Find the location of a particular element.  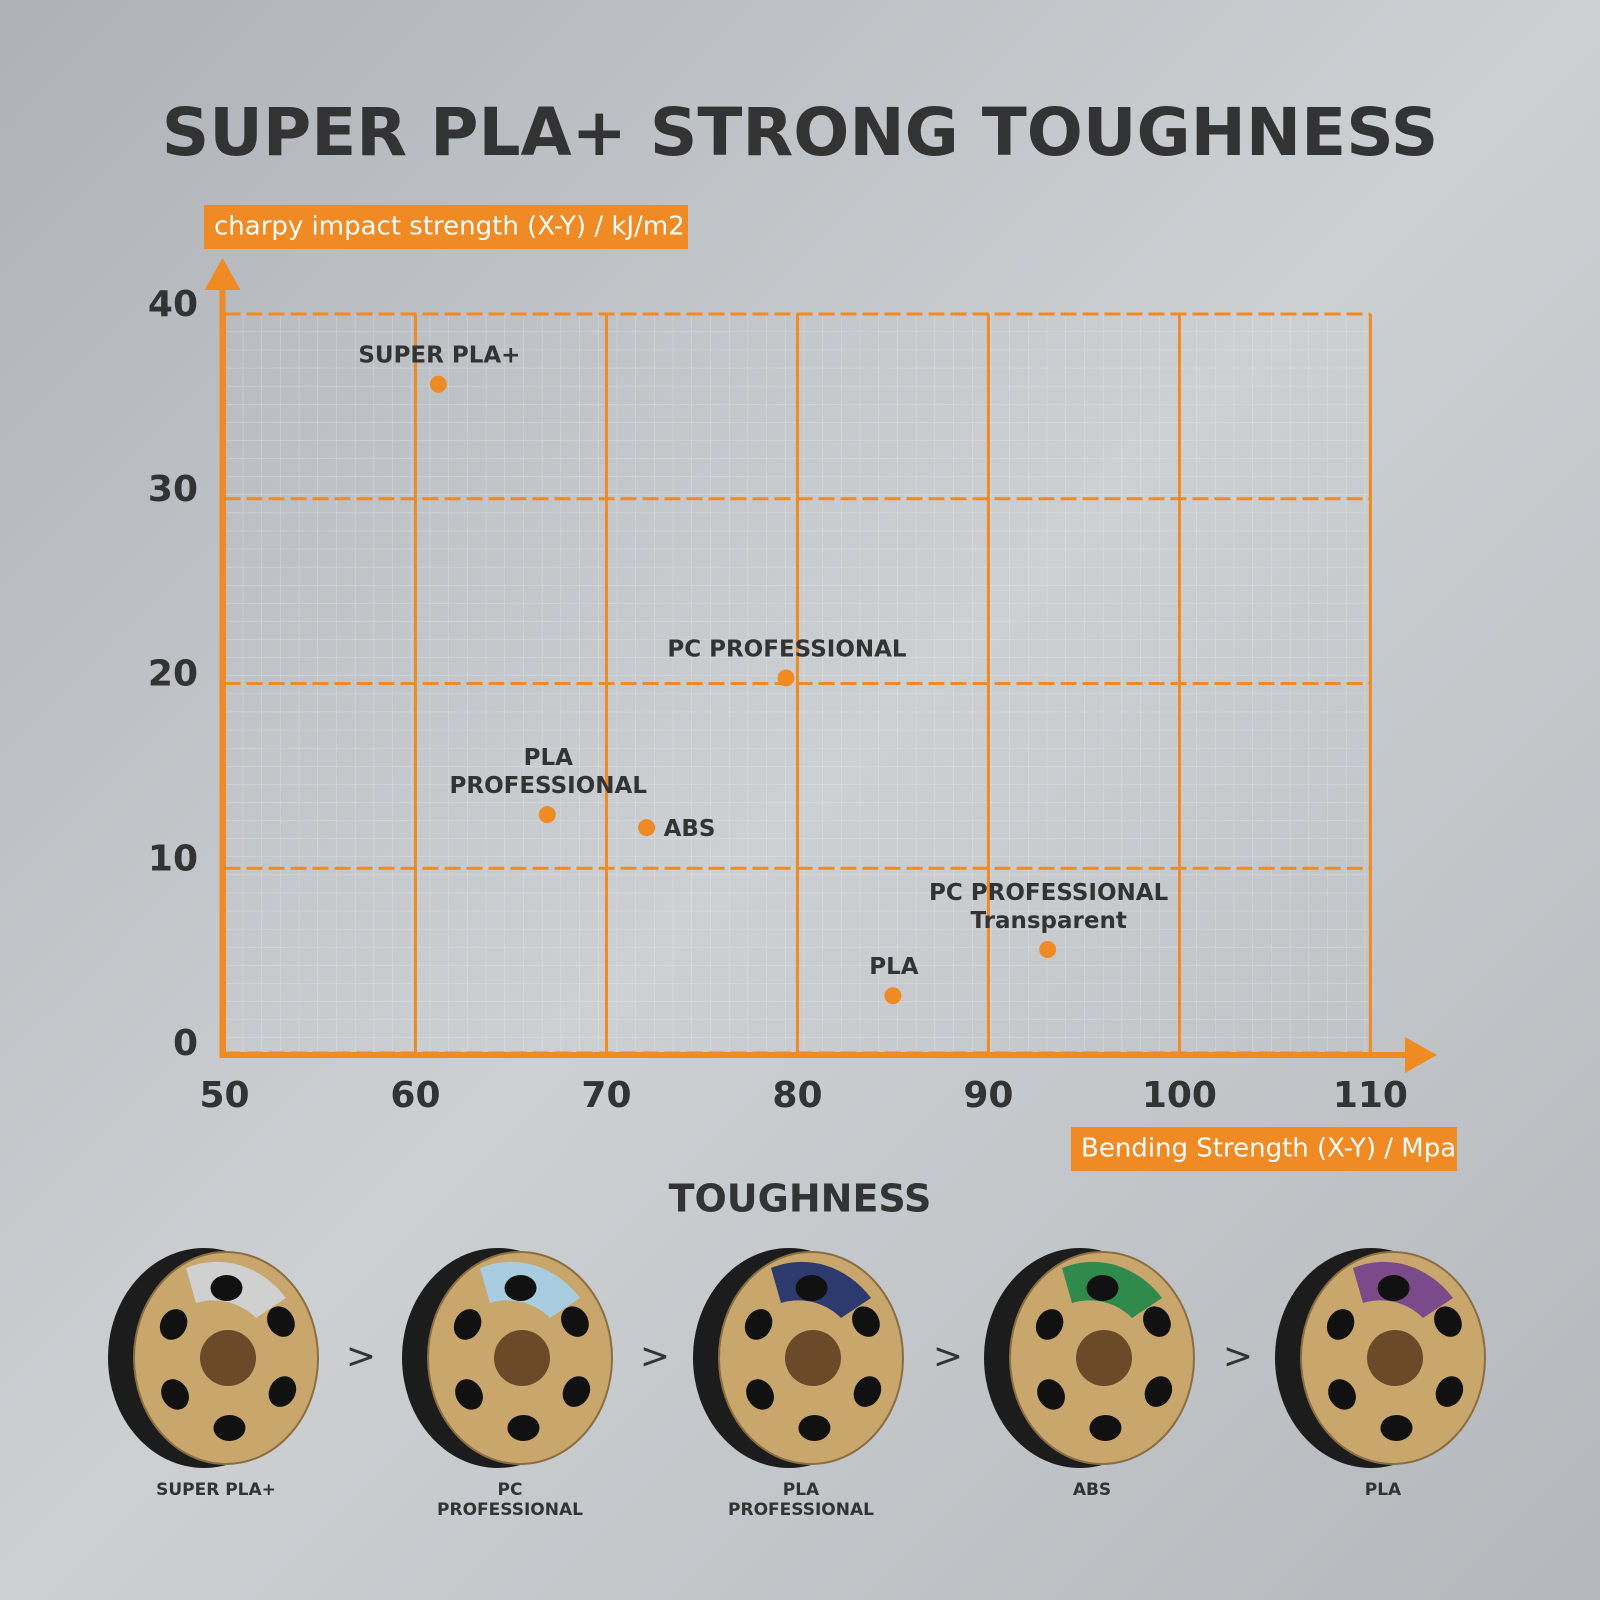

toughness-title: TOUGHNESS is located at coordinates (800, 1199).